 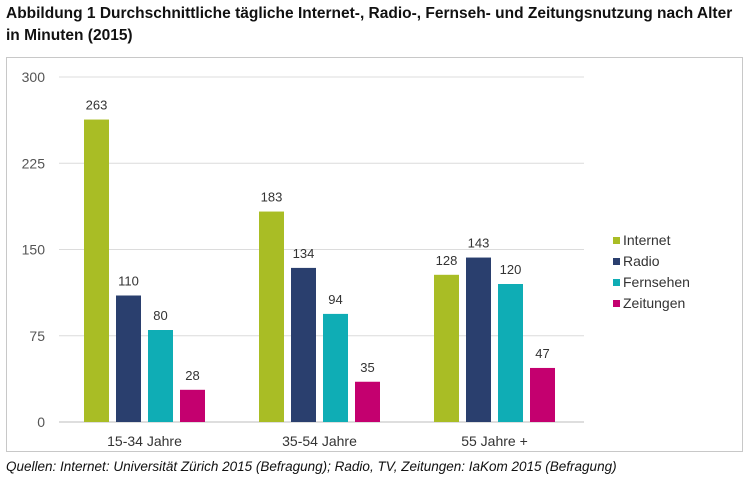 I want to click on y-tick-label: 0, so click(x=41, y=422).